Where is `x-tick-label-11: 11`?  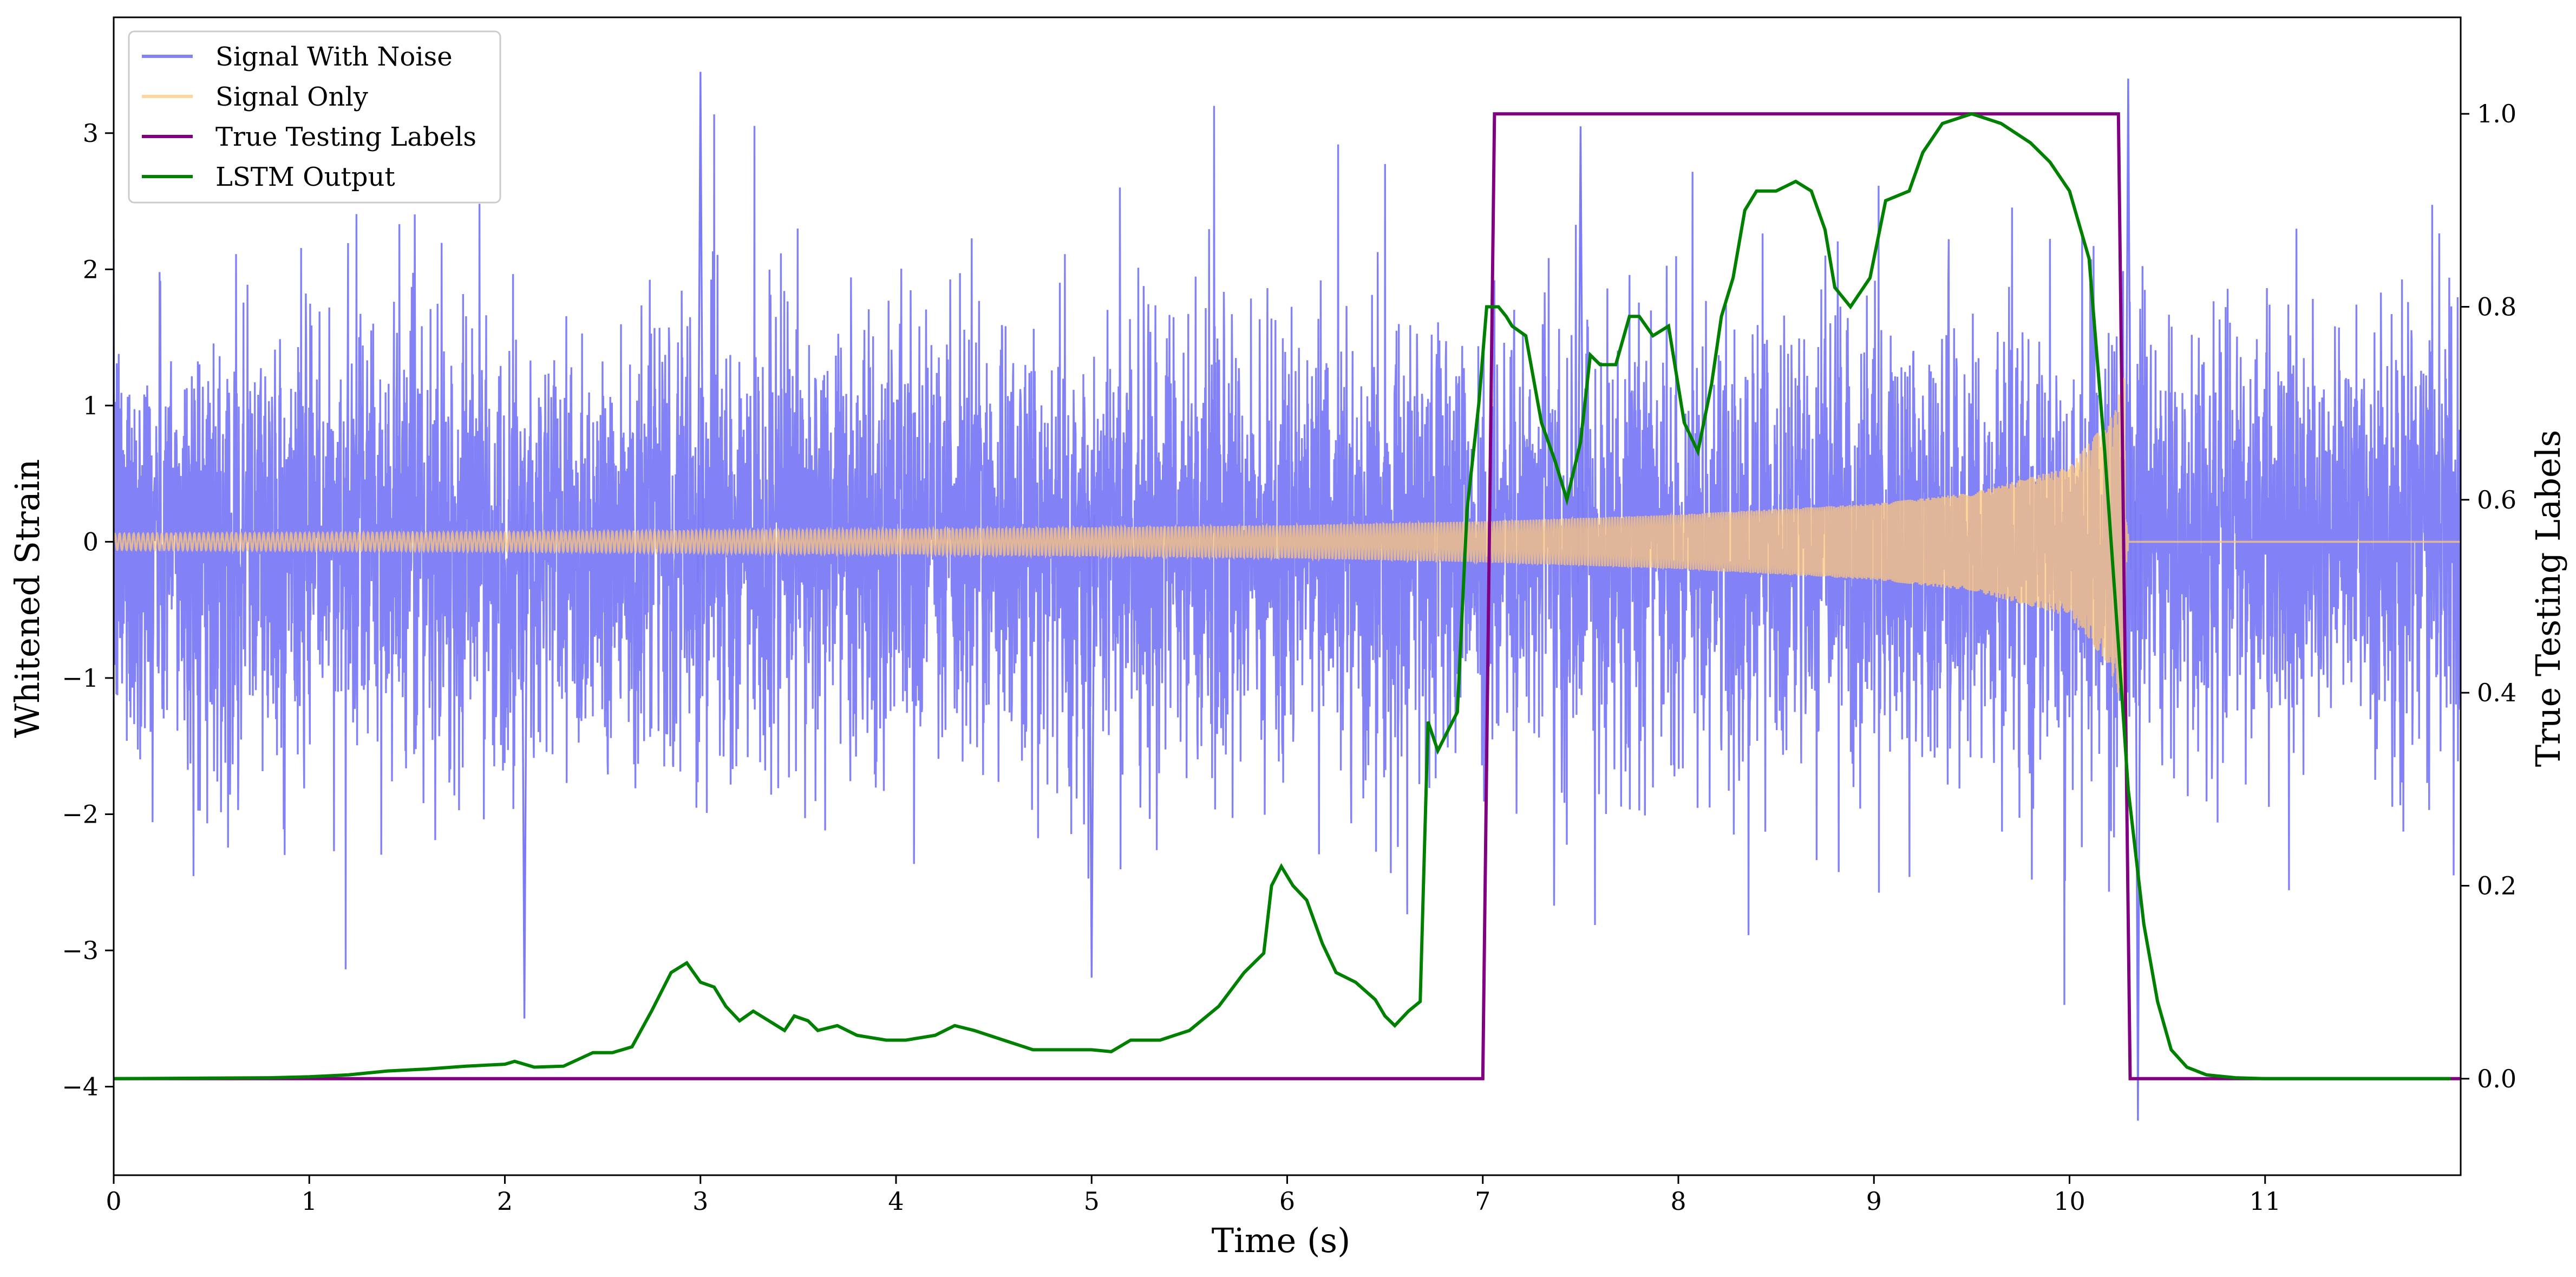 x-tick-label-11: 11 is located at coordinates (2265, 1201).